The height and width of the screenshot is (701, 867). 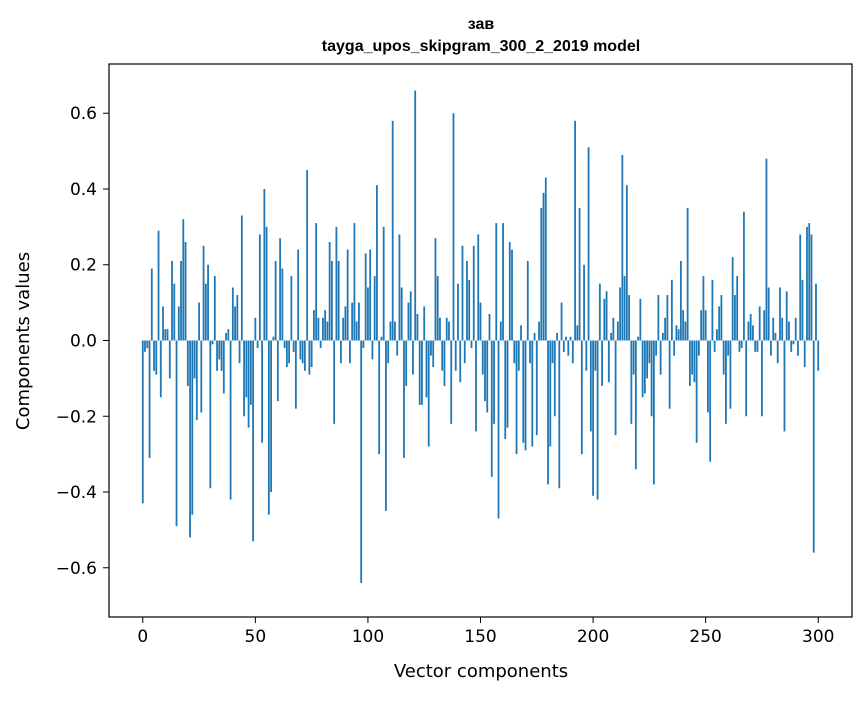 I want to click on y-tick-label: −0.4, so click(x=76, y=493).